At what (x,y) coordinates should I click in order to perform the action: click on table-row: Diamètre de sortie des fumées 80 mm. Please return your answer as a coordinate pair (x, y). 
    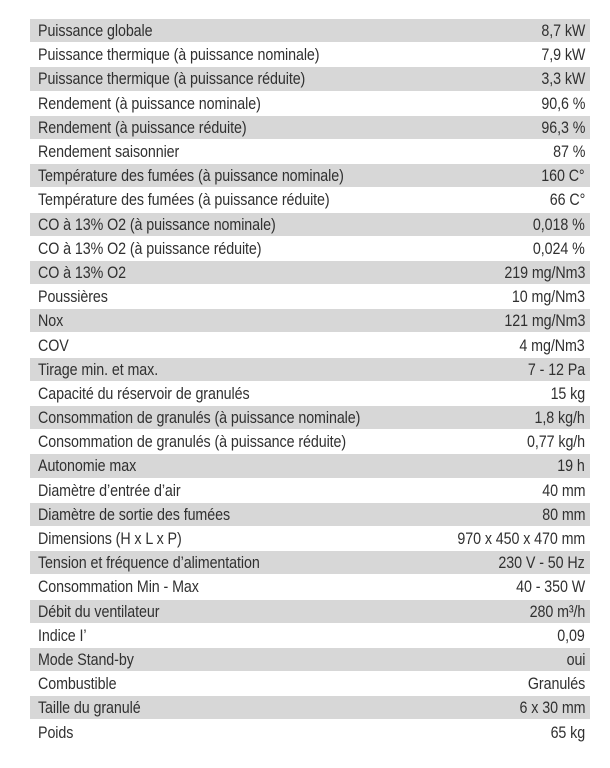
    Looking at the image, I should click on (310, 514).